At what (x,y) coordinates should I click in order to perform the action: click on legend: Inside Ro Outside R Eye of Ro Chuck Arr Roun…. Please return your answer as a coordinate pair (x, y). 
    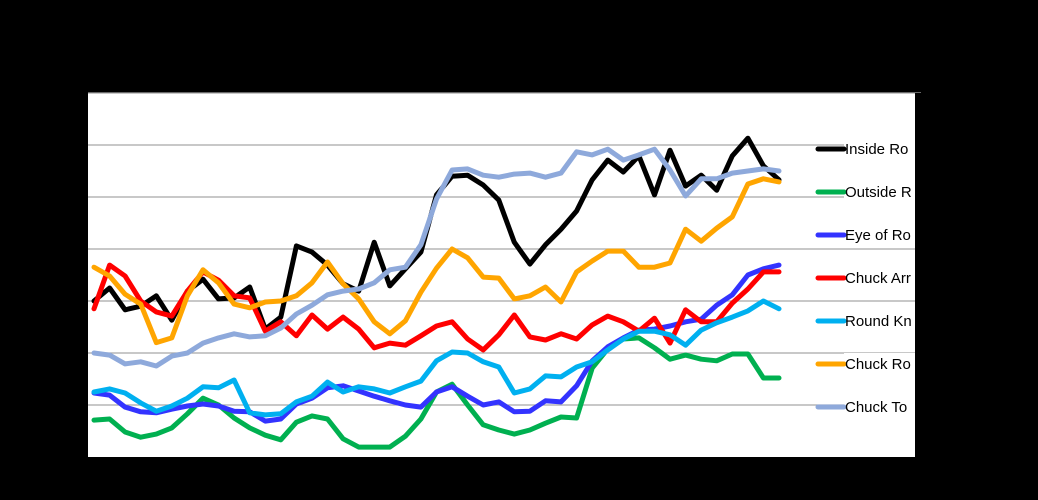
    Looking at the image, I should click on (865, 277).